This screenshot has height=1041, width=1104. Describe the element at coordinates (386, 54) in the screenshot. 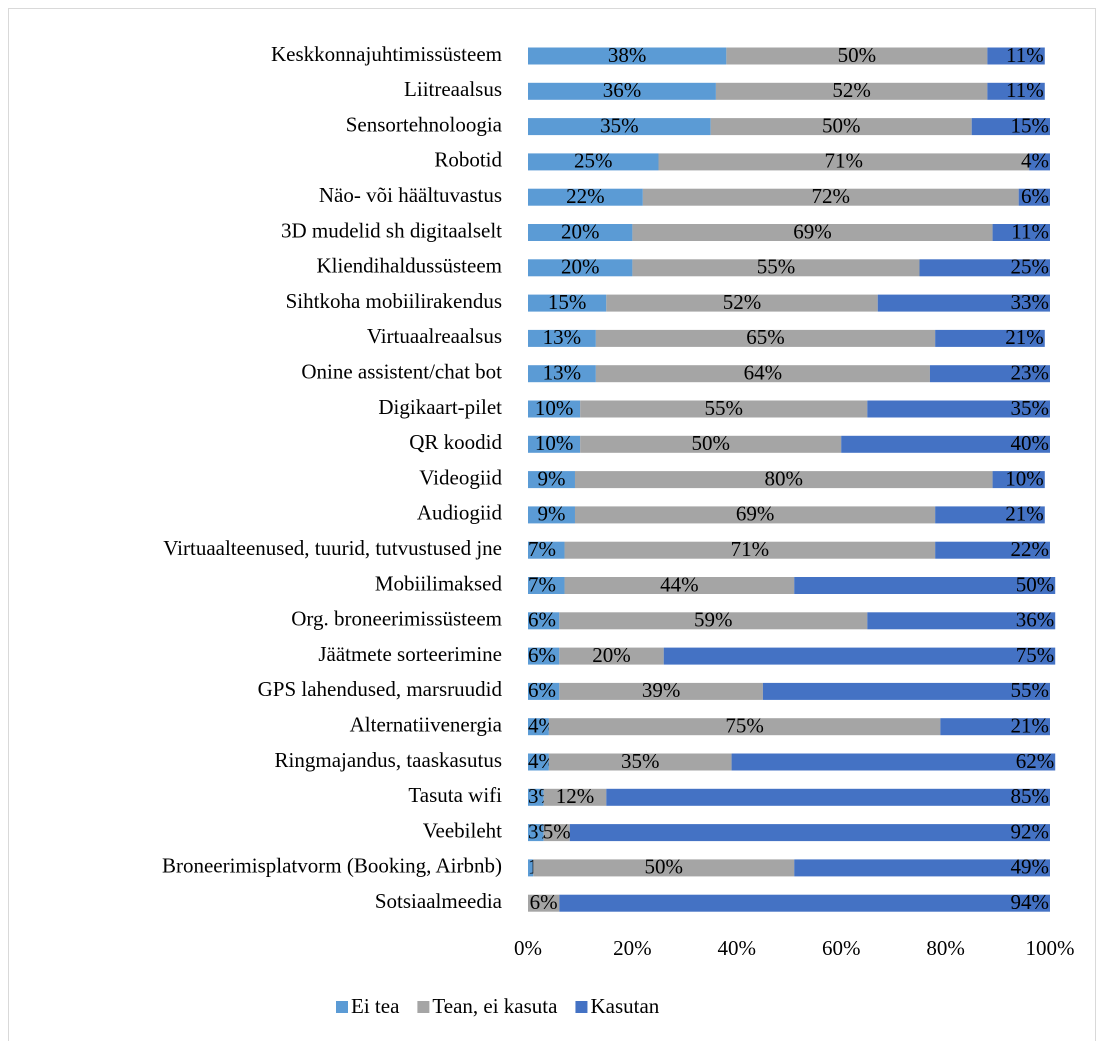

I see `y-tick-label: Keskkonnajuhtimissüsteem` at that location.